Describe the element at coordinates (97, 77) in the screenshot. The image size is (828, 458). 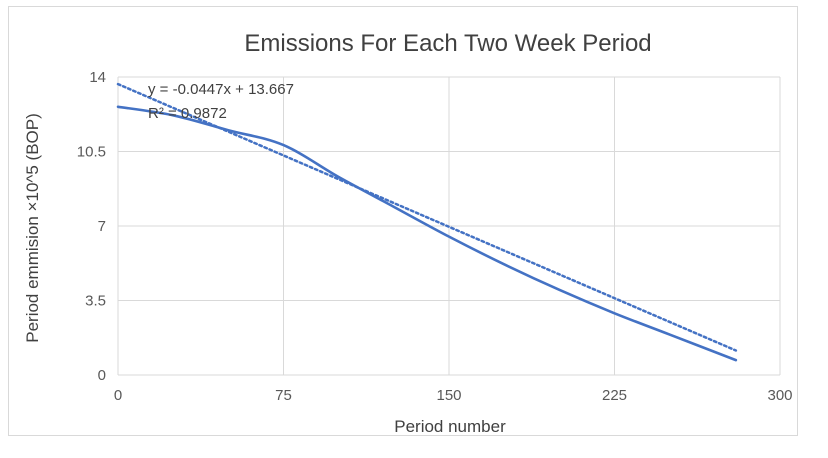
I see `y-tick-label: 14` at that location.